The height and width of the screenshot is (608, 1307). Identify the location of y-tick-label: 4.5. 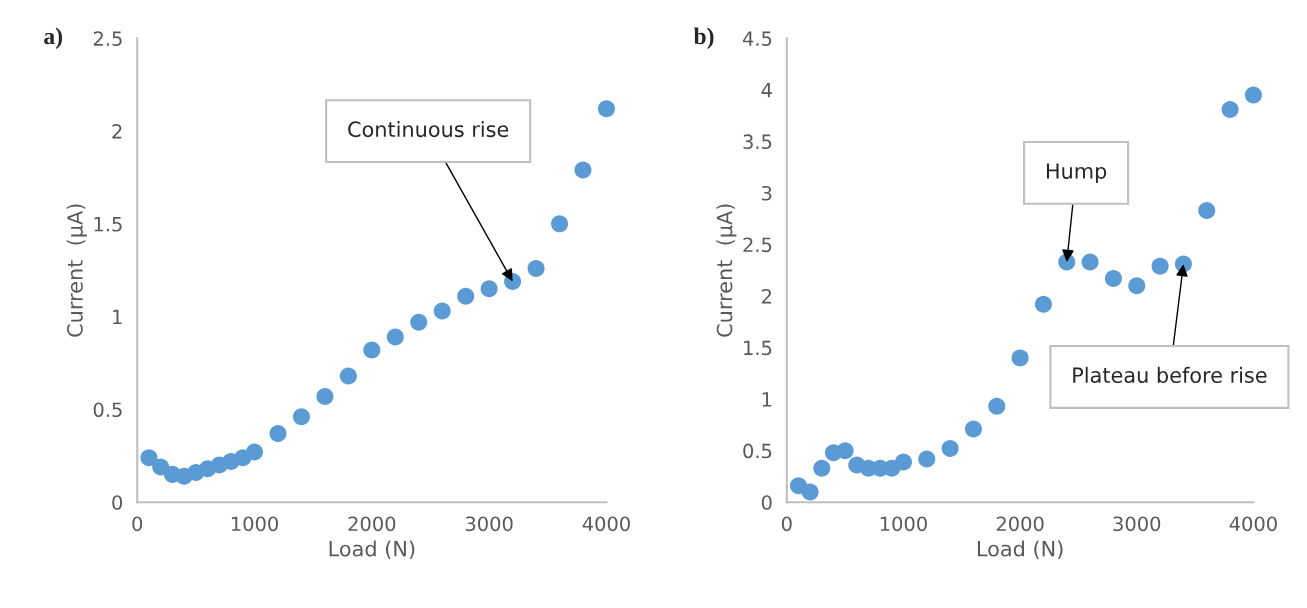
(757, 38).